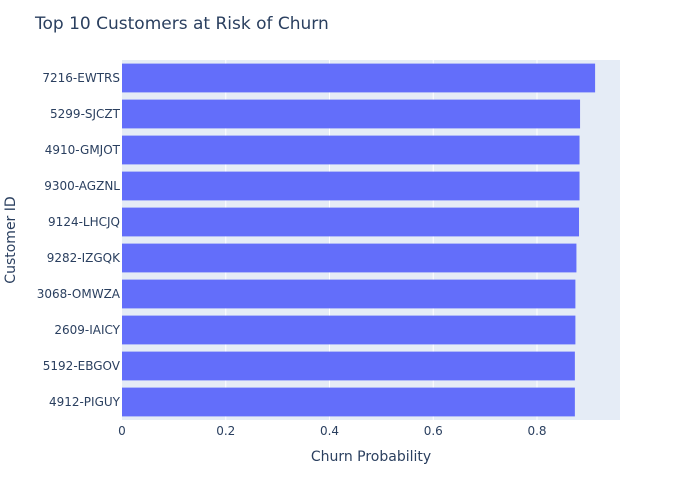 Image resolution: width=700 pixels, height=500 pixels. I want to click on y-tick-label: 9282-IZGQK, so click(84, 258).